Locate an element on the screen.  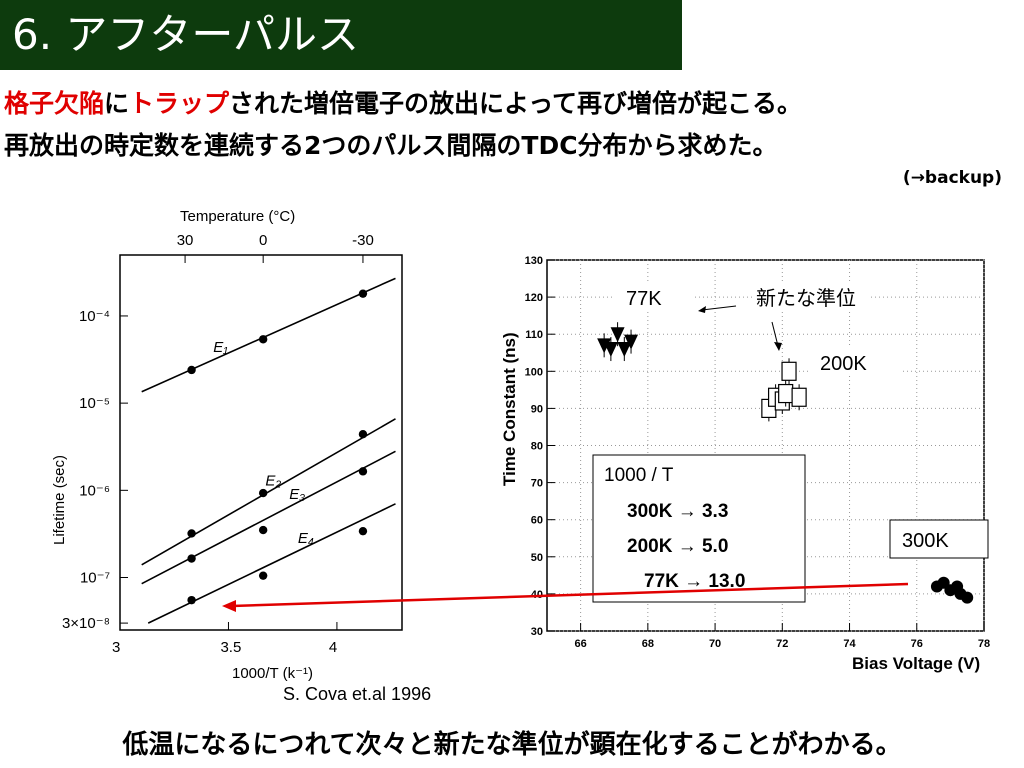
citation: S. Cova et.al 1996 is located at coordinates (357, 694).